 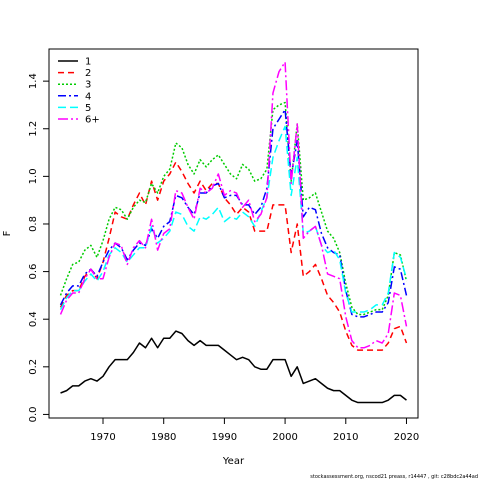 I want to click on x-tick-label: 2000, so click(x=284, y=437).